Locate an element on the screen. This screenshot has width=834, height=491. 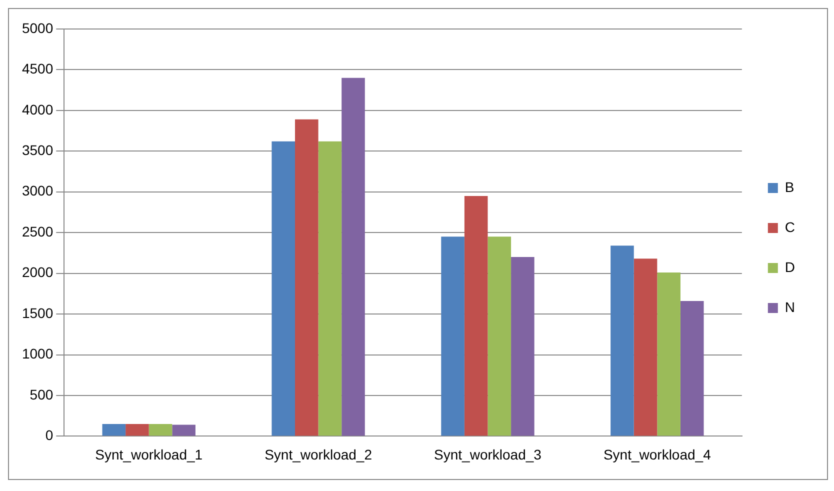
x-tick-label: Synt_workload_3 is located at coordinates (488, 454).